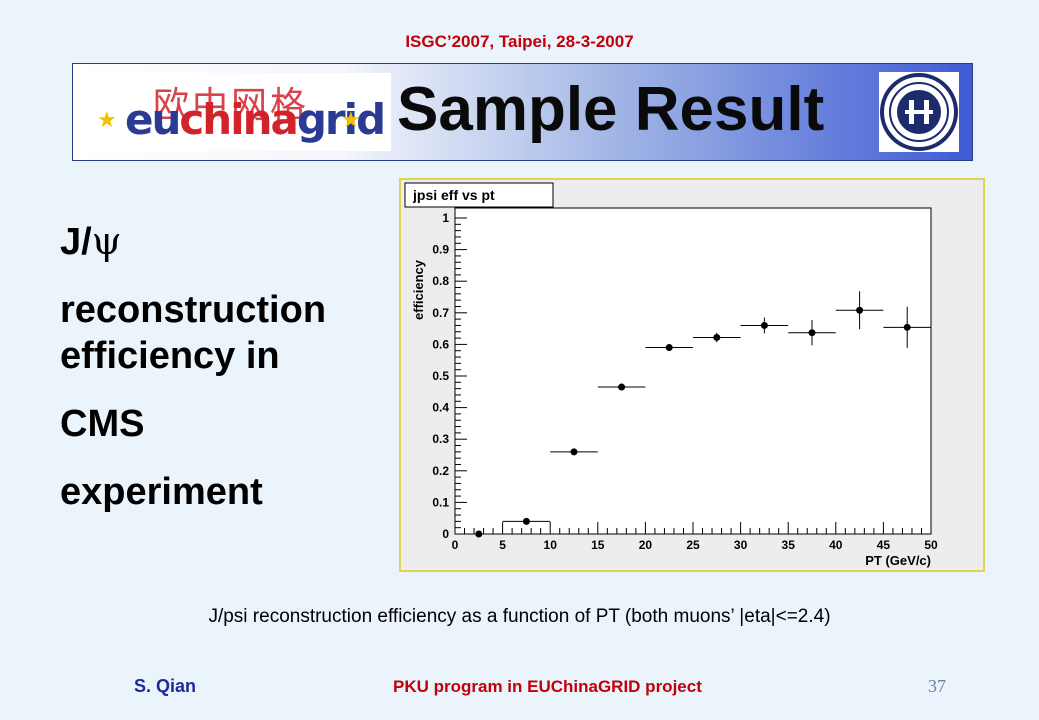  I want to click on x-tick-label: 30, so click(741, 545).